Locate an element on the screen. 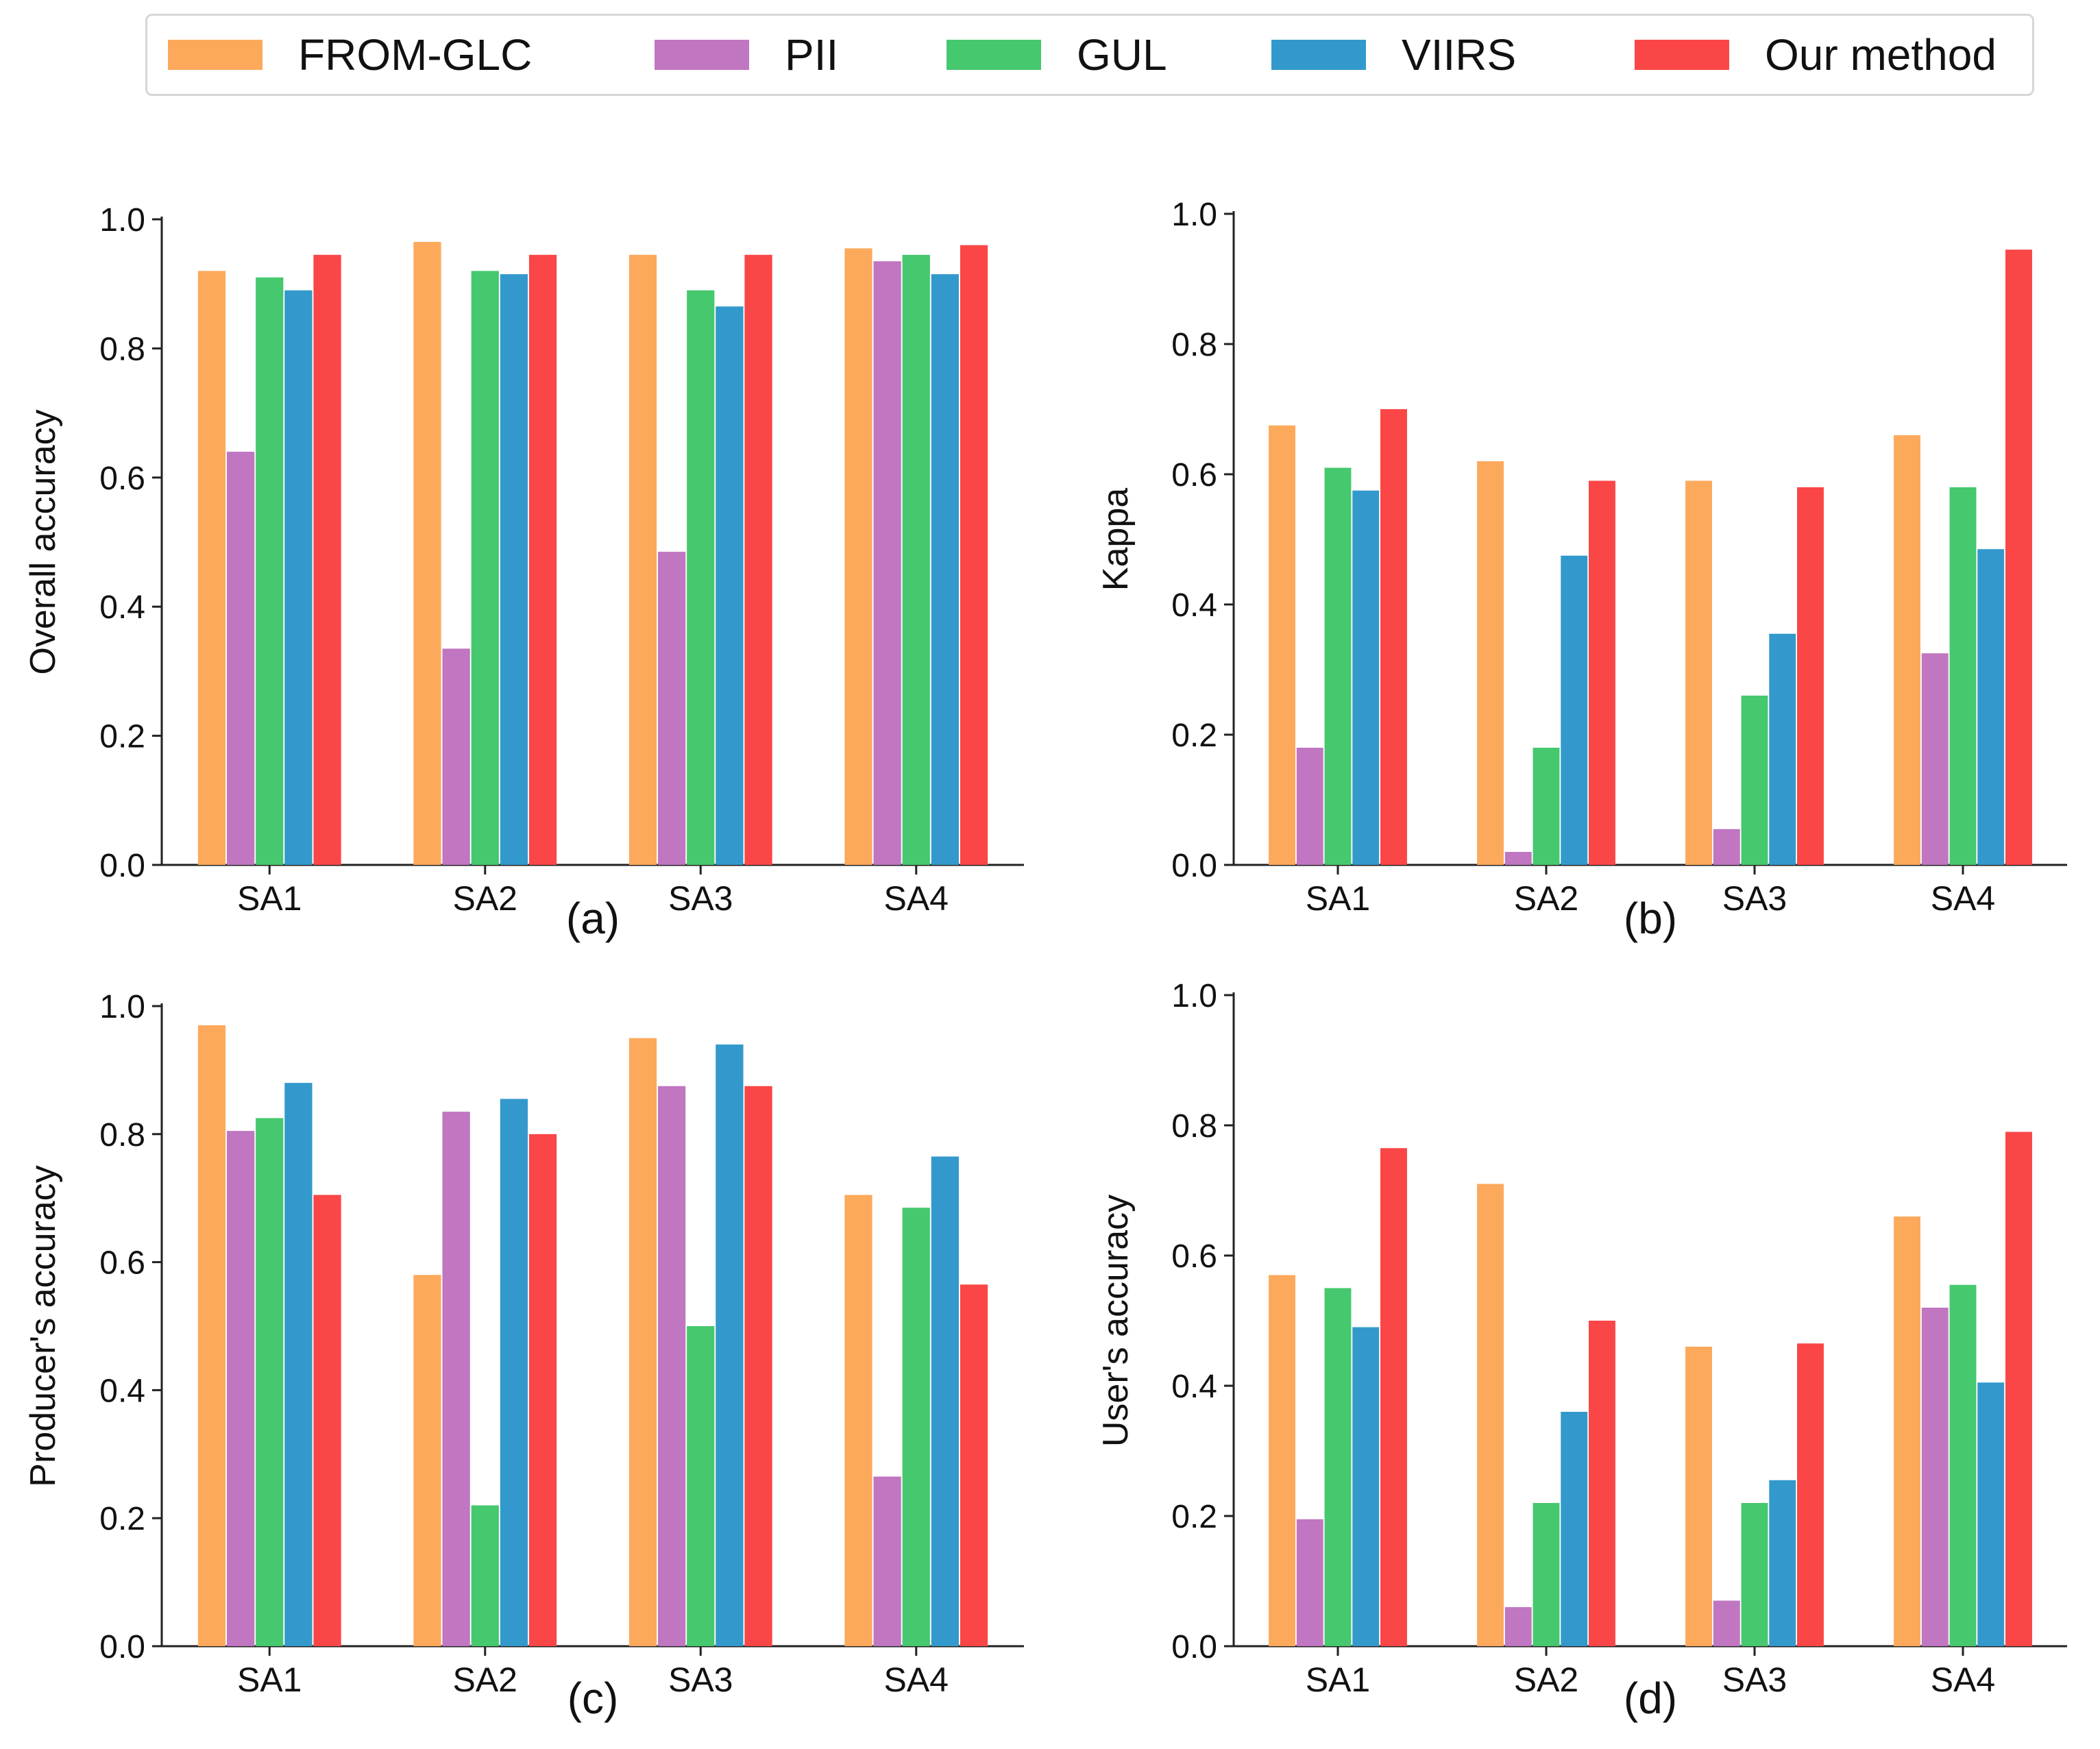  legend-item-pii: PII is located at coordinates (747, 55).